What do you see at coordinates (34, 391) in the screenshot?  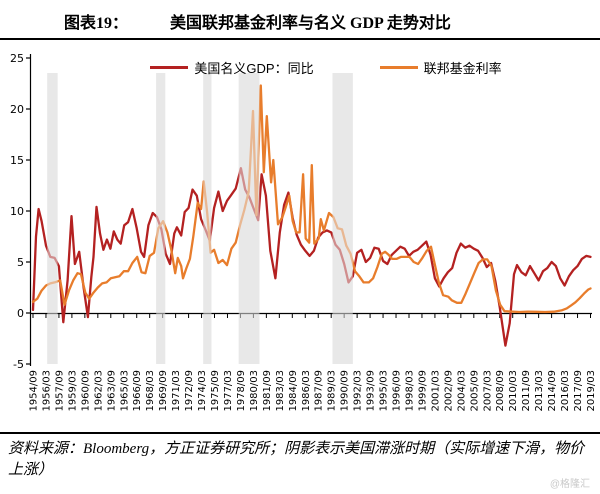 I see `x-tick-label: 1954/09` at bounding box center [34, 391].